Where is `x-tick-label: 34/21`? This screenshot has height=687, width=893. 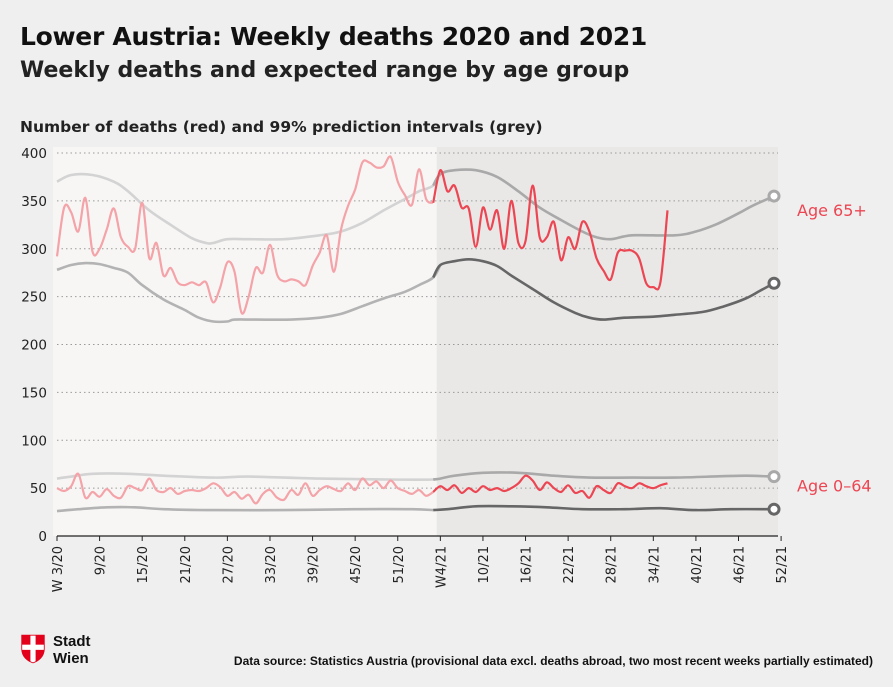
x-tick-label: 34/21 is located at coordinates (654, 564).